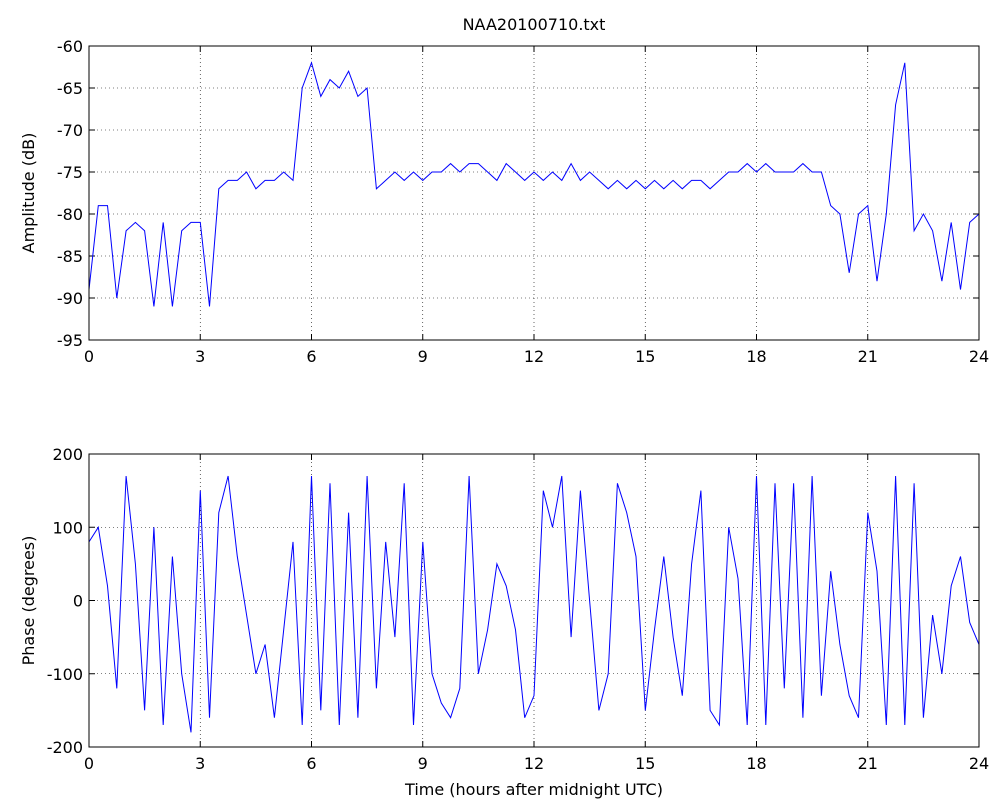 This screenshot has width=998, height=806. What do you see at coordinates (67, 527) in the screenshot?
I see `y-tick-label: 100` at bounding box center [67, 527].